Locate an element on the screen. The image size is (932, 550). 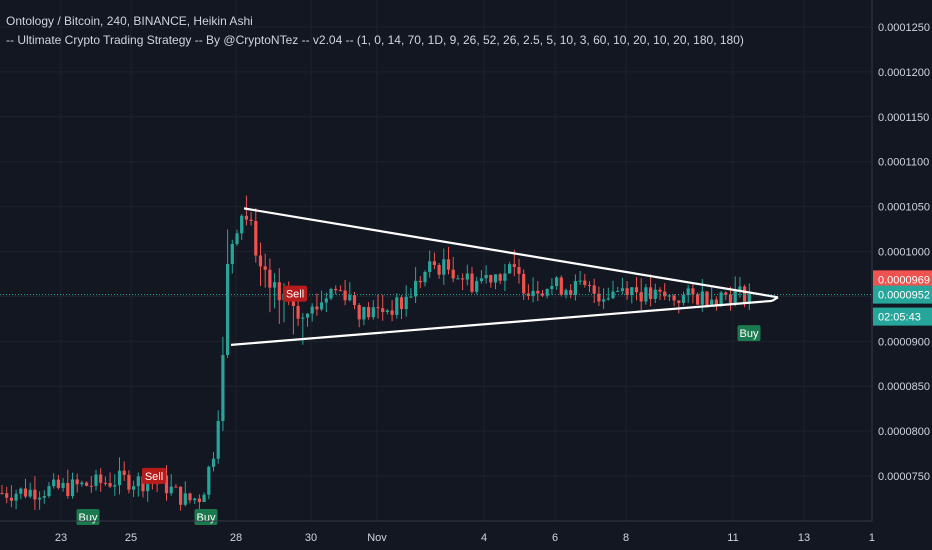
y-tick-label: 0.0001100 is located at coordinates (903, 163).